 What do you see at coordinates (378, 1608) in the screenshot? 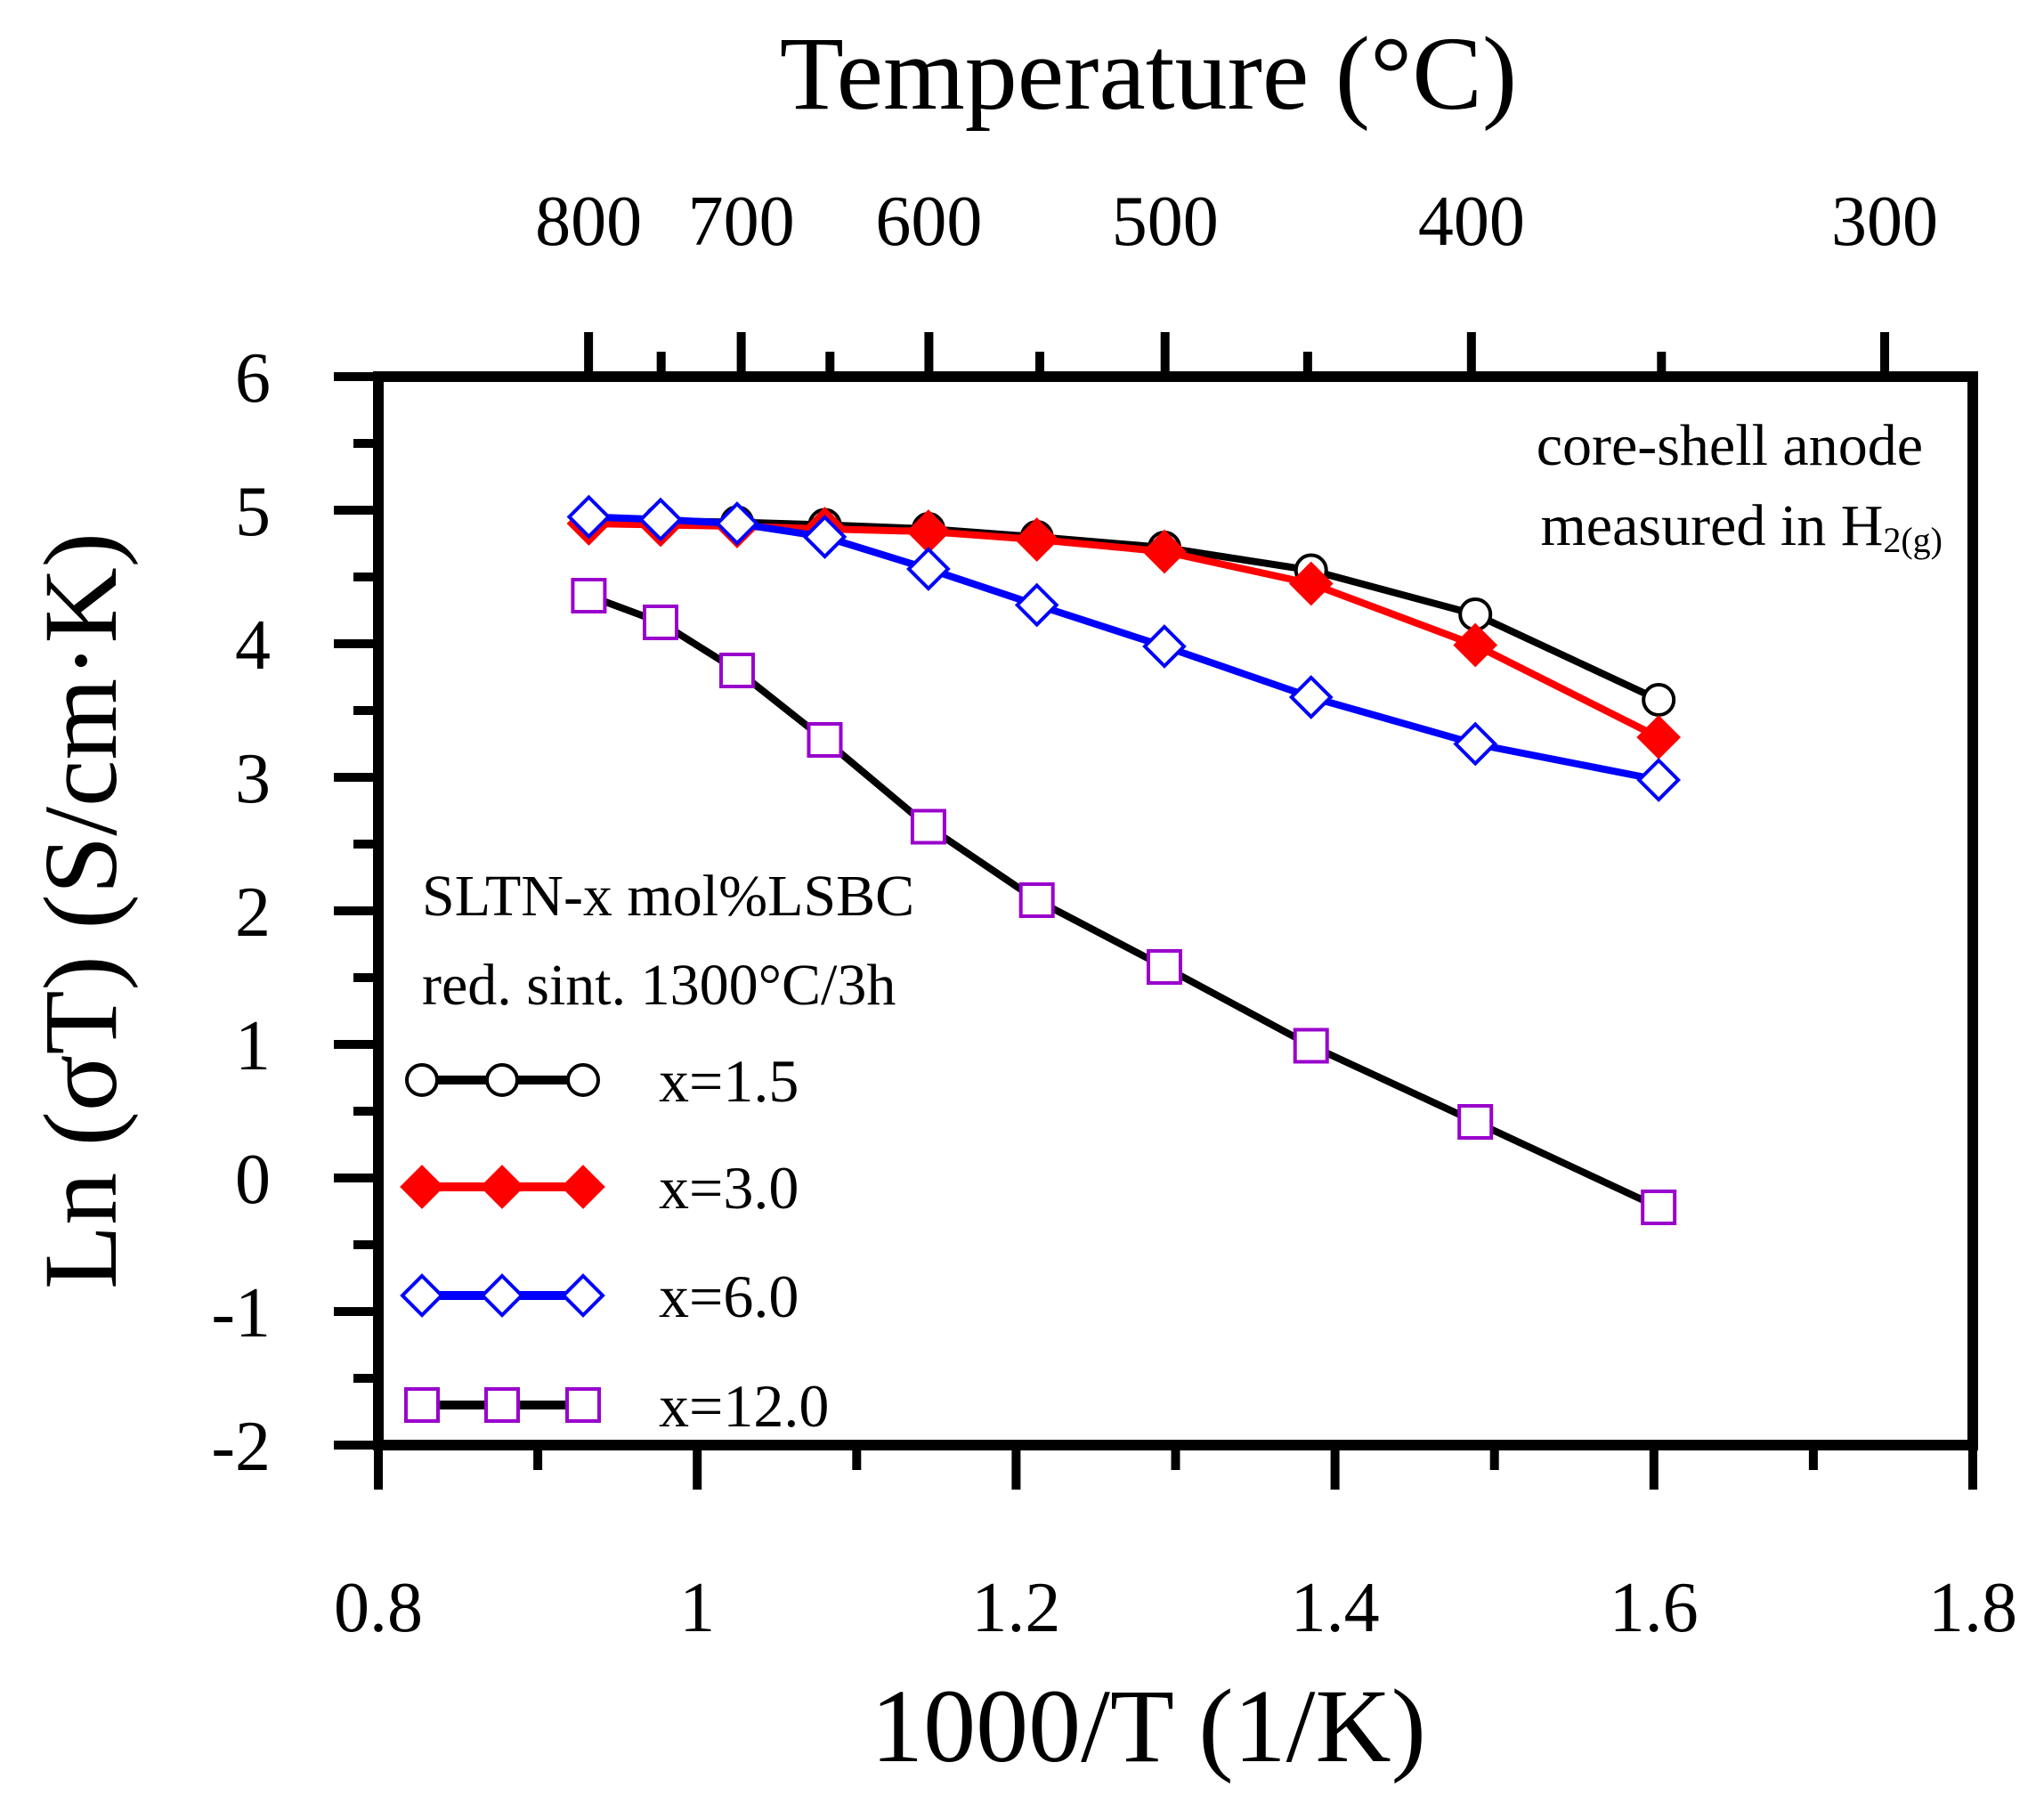
I see `x-tick-label: 0.8` at bounding box center [378, 1608].